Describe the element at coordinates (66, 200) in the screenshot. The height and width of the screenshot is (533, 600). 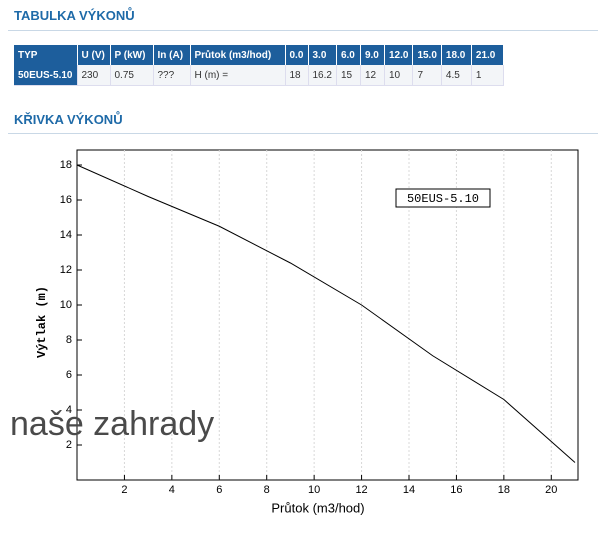
I see `y-tick-label: 16` at that location.